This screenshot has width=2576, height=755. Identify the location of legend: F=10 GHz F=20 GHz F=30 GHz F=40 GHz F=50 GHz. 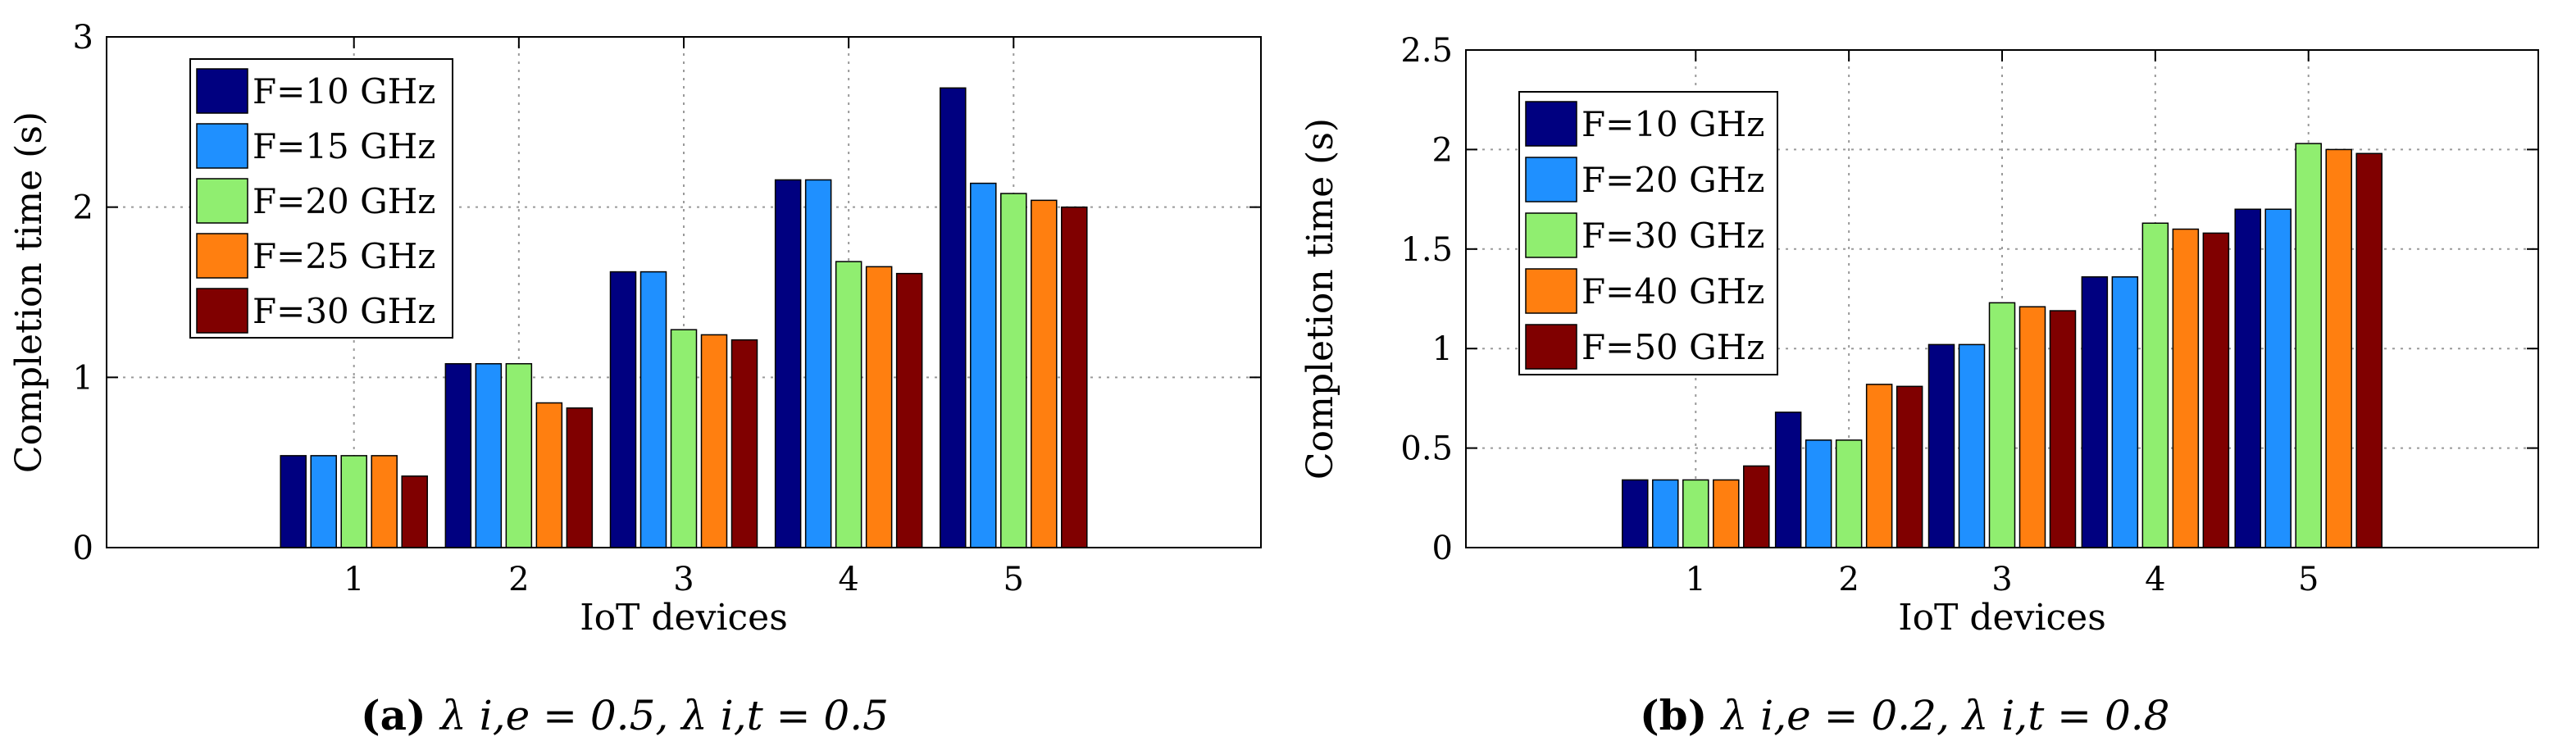
(1648, 233).